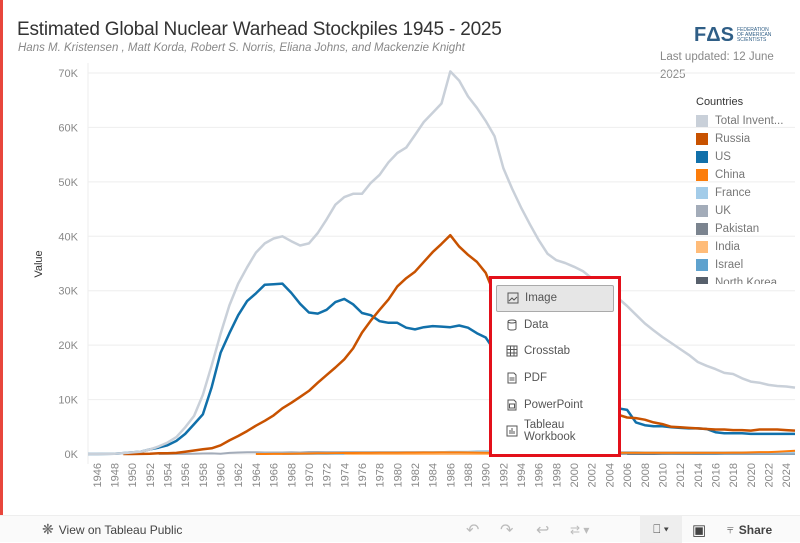  Describe the element at coordinates (451, 475) in the screenshot. I see `x-tick-label: 1986` at that location.